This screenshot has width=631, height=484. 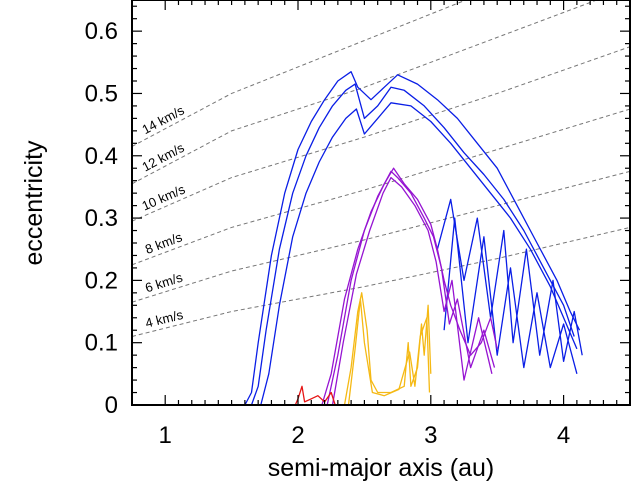 What do you see at coordinates (164, 197) in the screenshot?
I see `speed-label-4: 10 km/s` at bounding box center [164, 197].